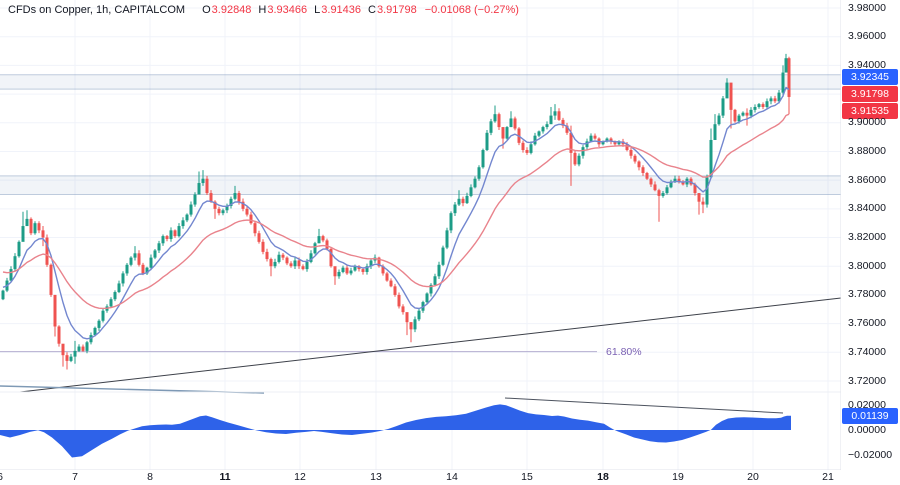 Image resolution: width=900 pixels, height=485 pixels. What do you see at coordinates (396, 10) in the screenshot?
I see `close-value: 3.91798` at bounding box center [396, 10].